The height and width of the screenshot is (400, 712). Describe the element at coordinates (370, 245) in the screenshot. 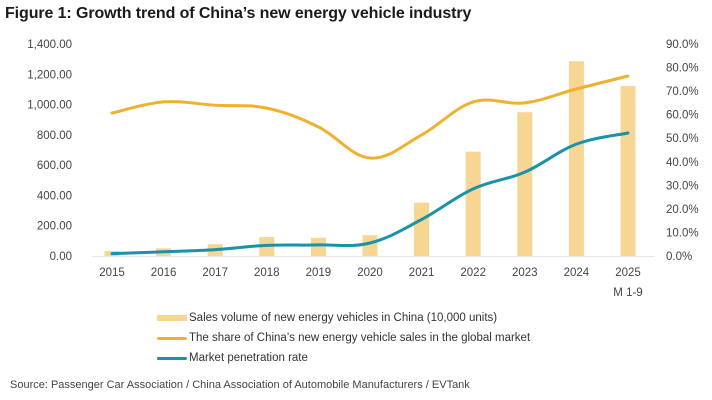

I see `bar-2020` at that location.